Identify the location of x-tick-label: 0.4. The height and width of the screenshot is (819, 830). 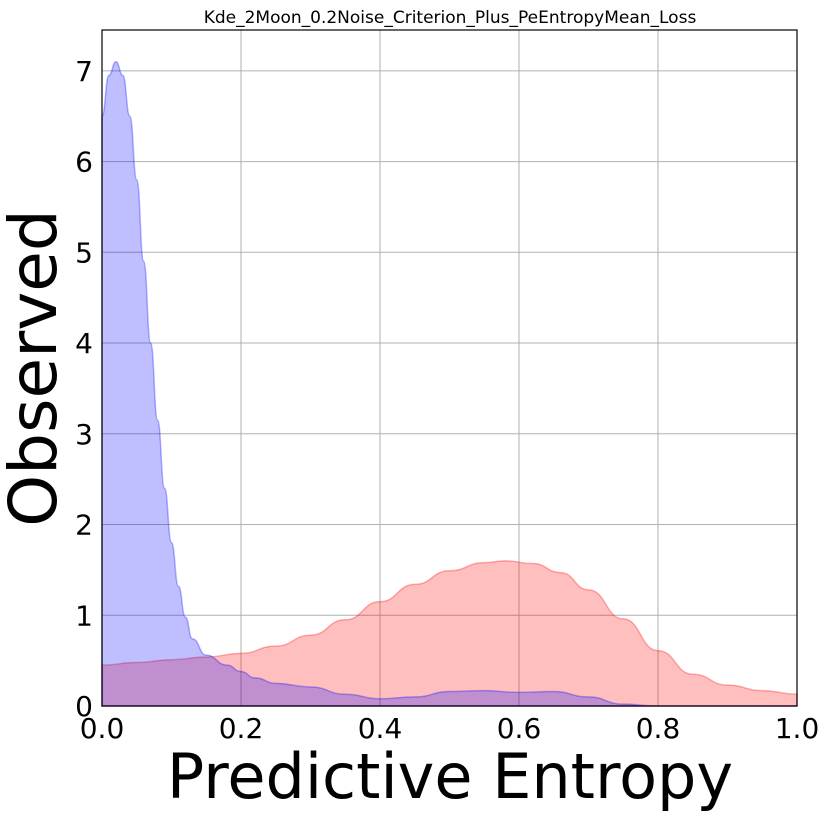
(380, 728).